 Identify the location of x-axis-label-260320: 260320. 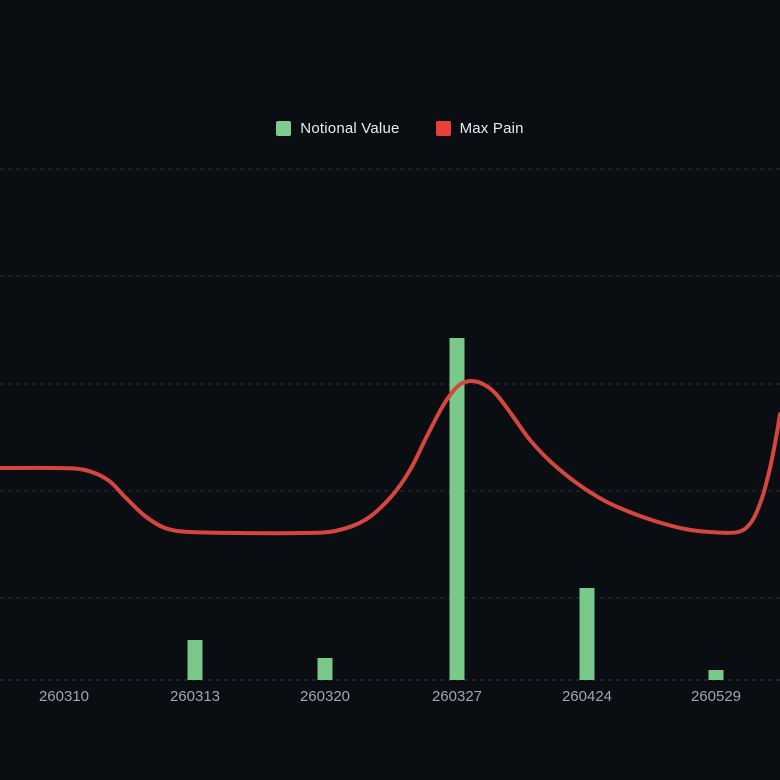
(325, 696).